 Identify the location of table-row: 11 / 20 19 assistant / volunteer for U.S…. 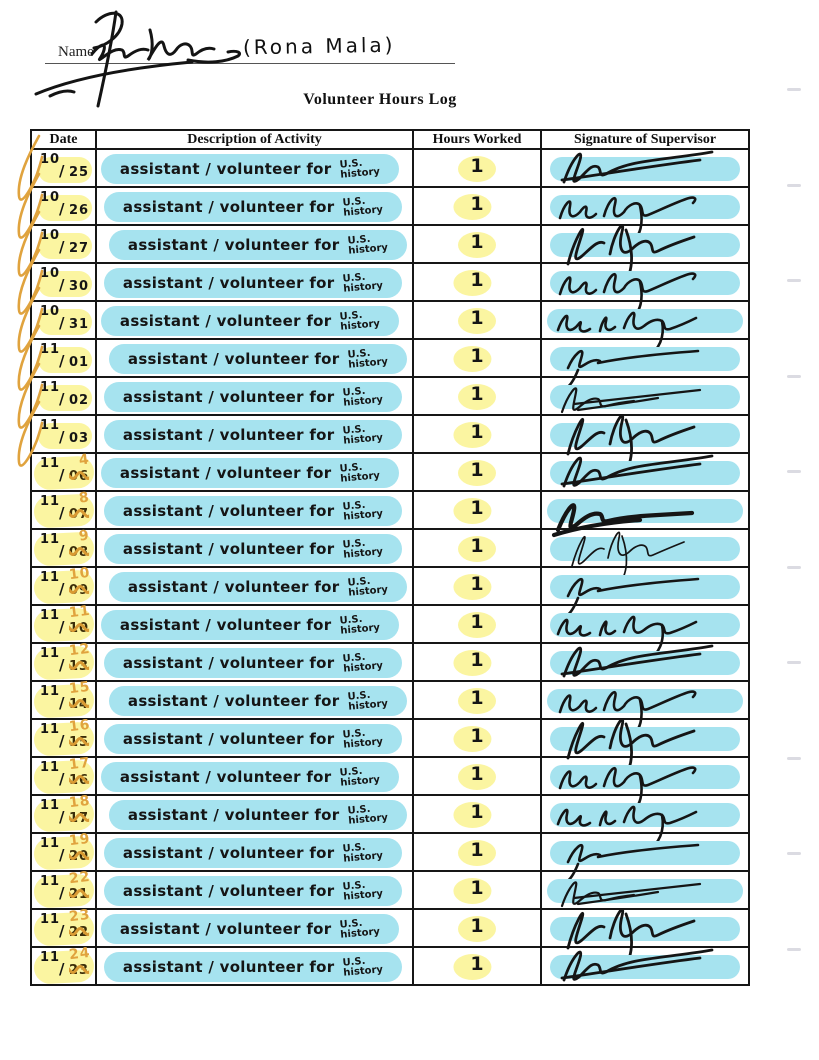
(390, 857).